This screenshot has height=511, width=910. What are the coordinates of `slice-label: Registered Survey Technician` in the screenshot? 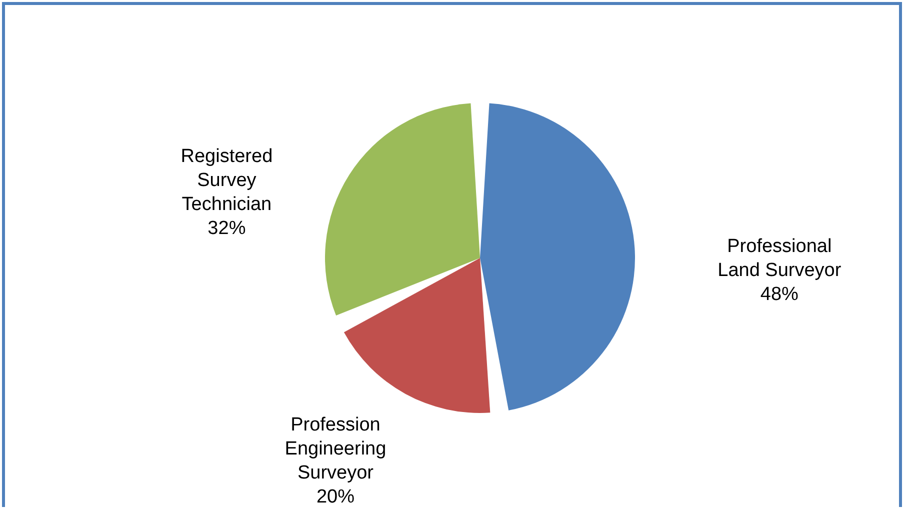 It's located at (226, 181).